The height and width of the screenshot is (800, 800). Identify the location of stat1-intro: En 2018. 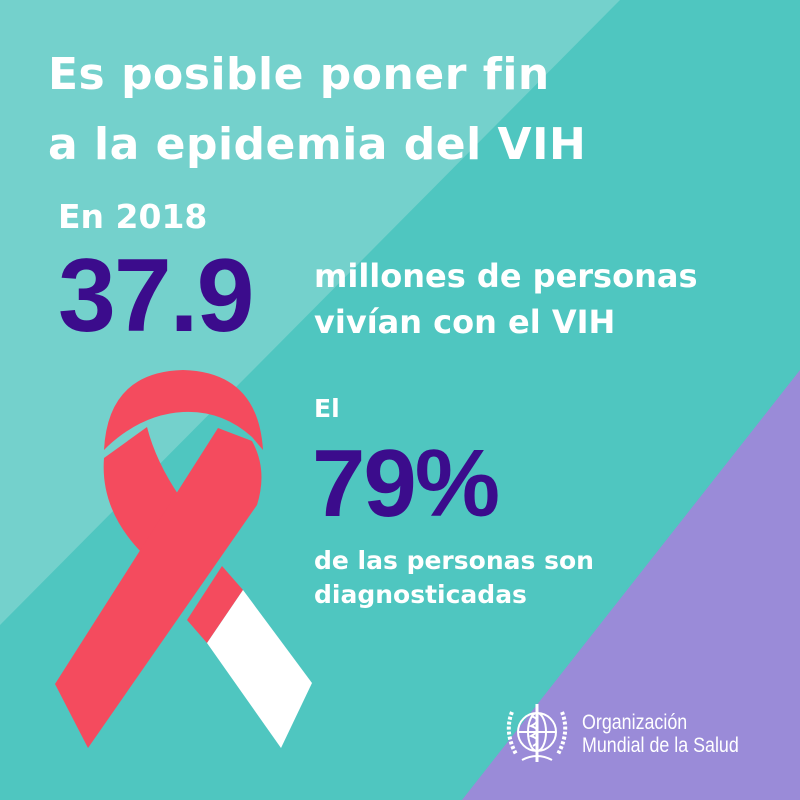
(133, 216).